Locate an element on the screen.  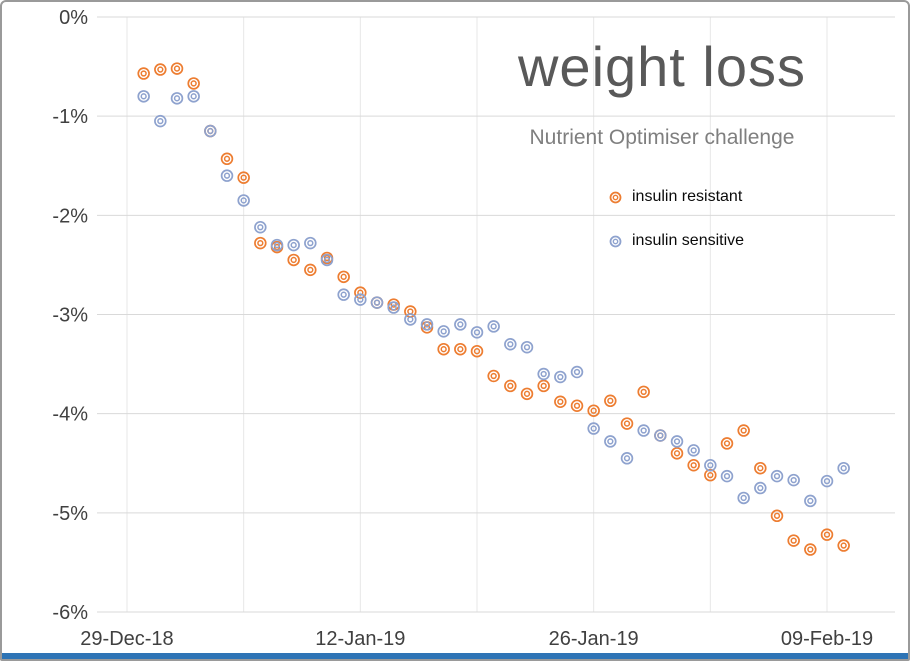
y-axis-tick-label: 0% is located at coordinates (73, 18).